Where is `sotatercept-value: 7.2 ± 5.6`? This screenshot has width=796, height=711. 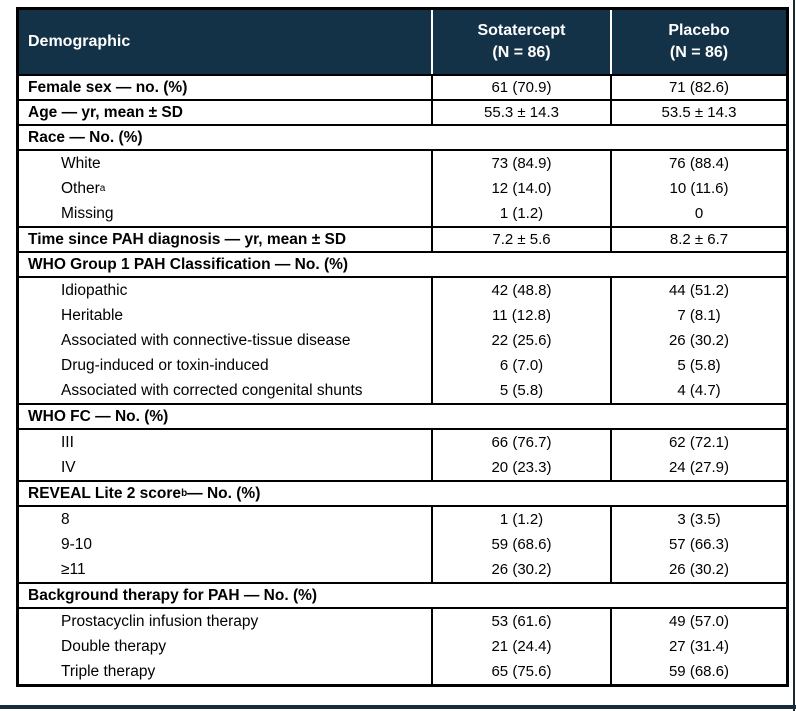
sotatercept-value: 7.2 ± 5.6 is located at coordinates (520, 239).